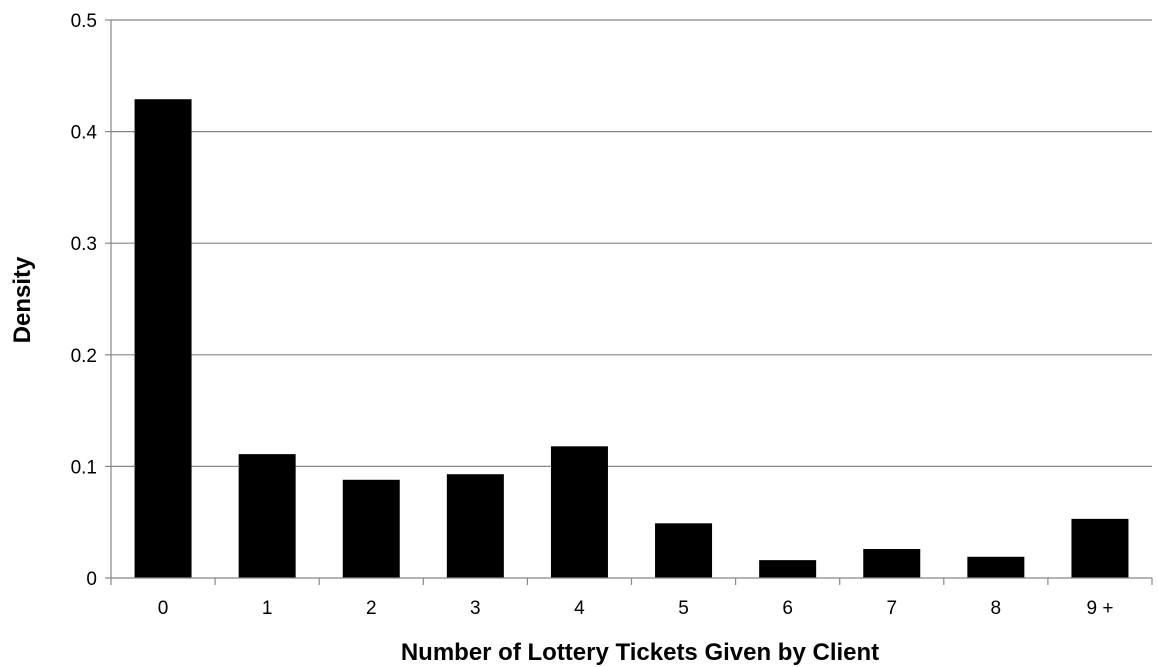  Describe the element at coordinates (267, 608) in the screenshot. I see `x-tick-label: 1` at that location.